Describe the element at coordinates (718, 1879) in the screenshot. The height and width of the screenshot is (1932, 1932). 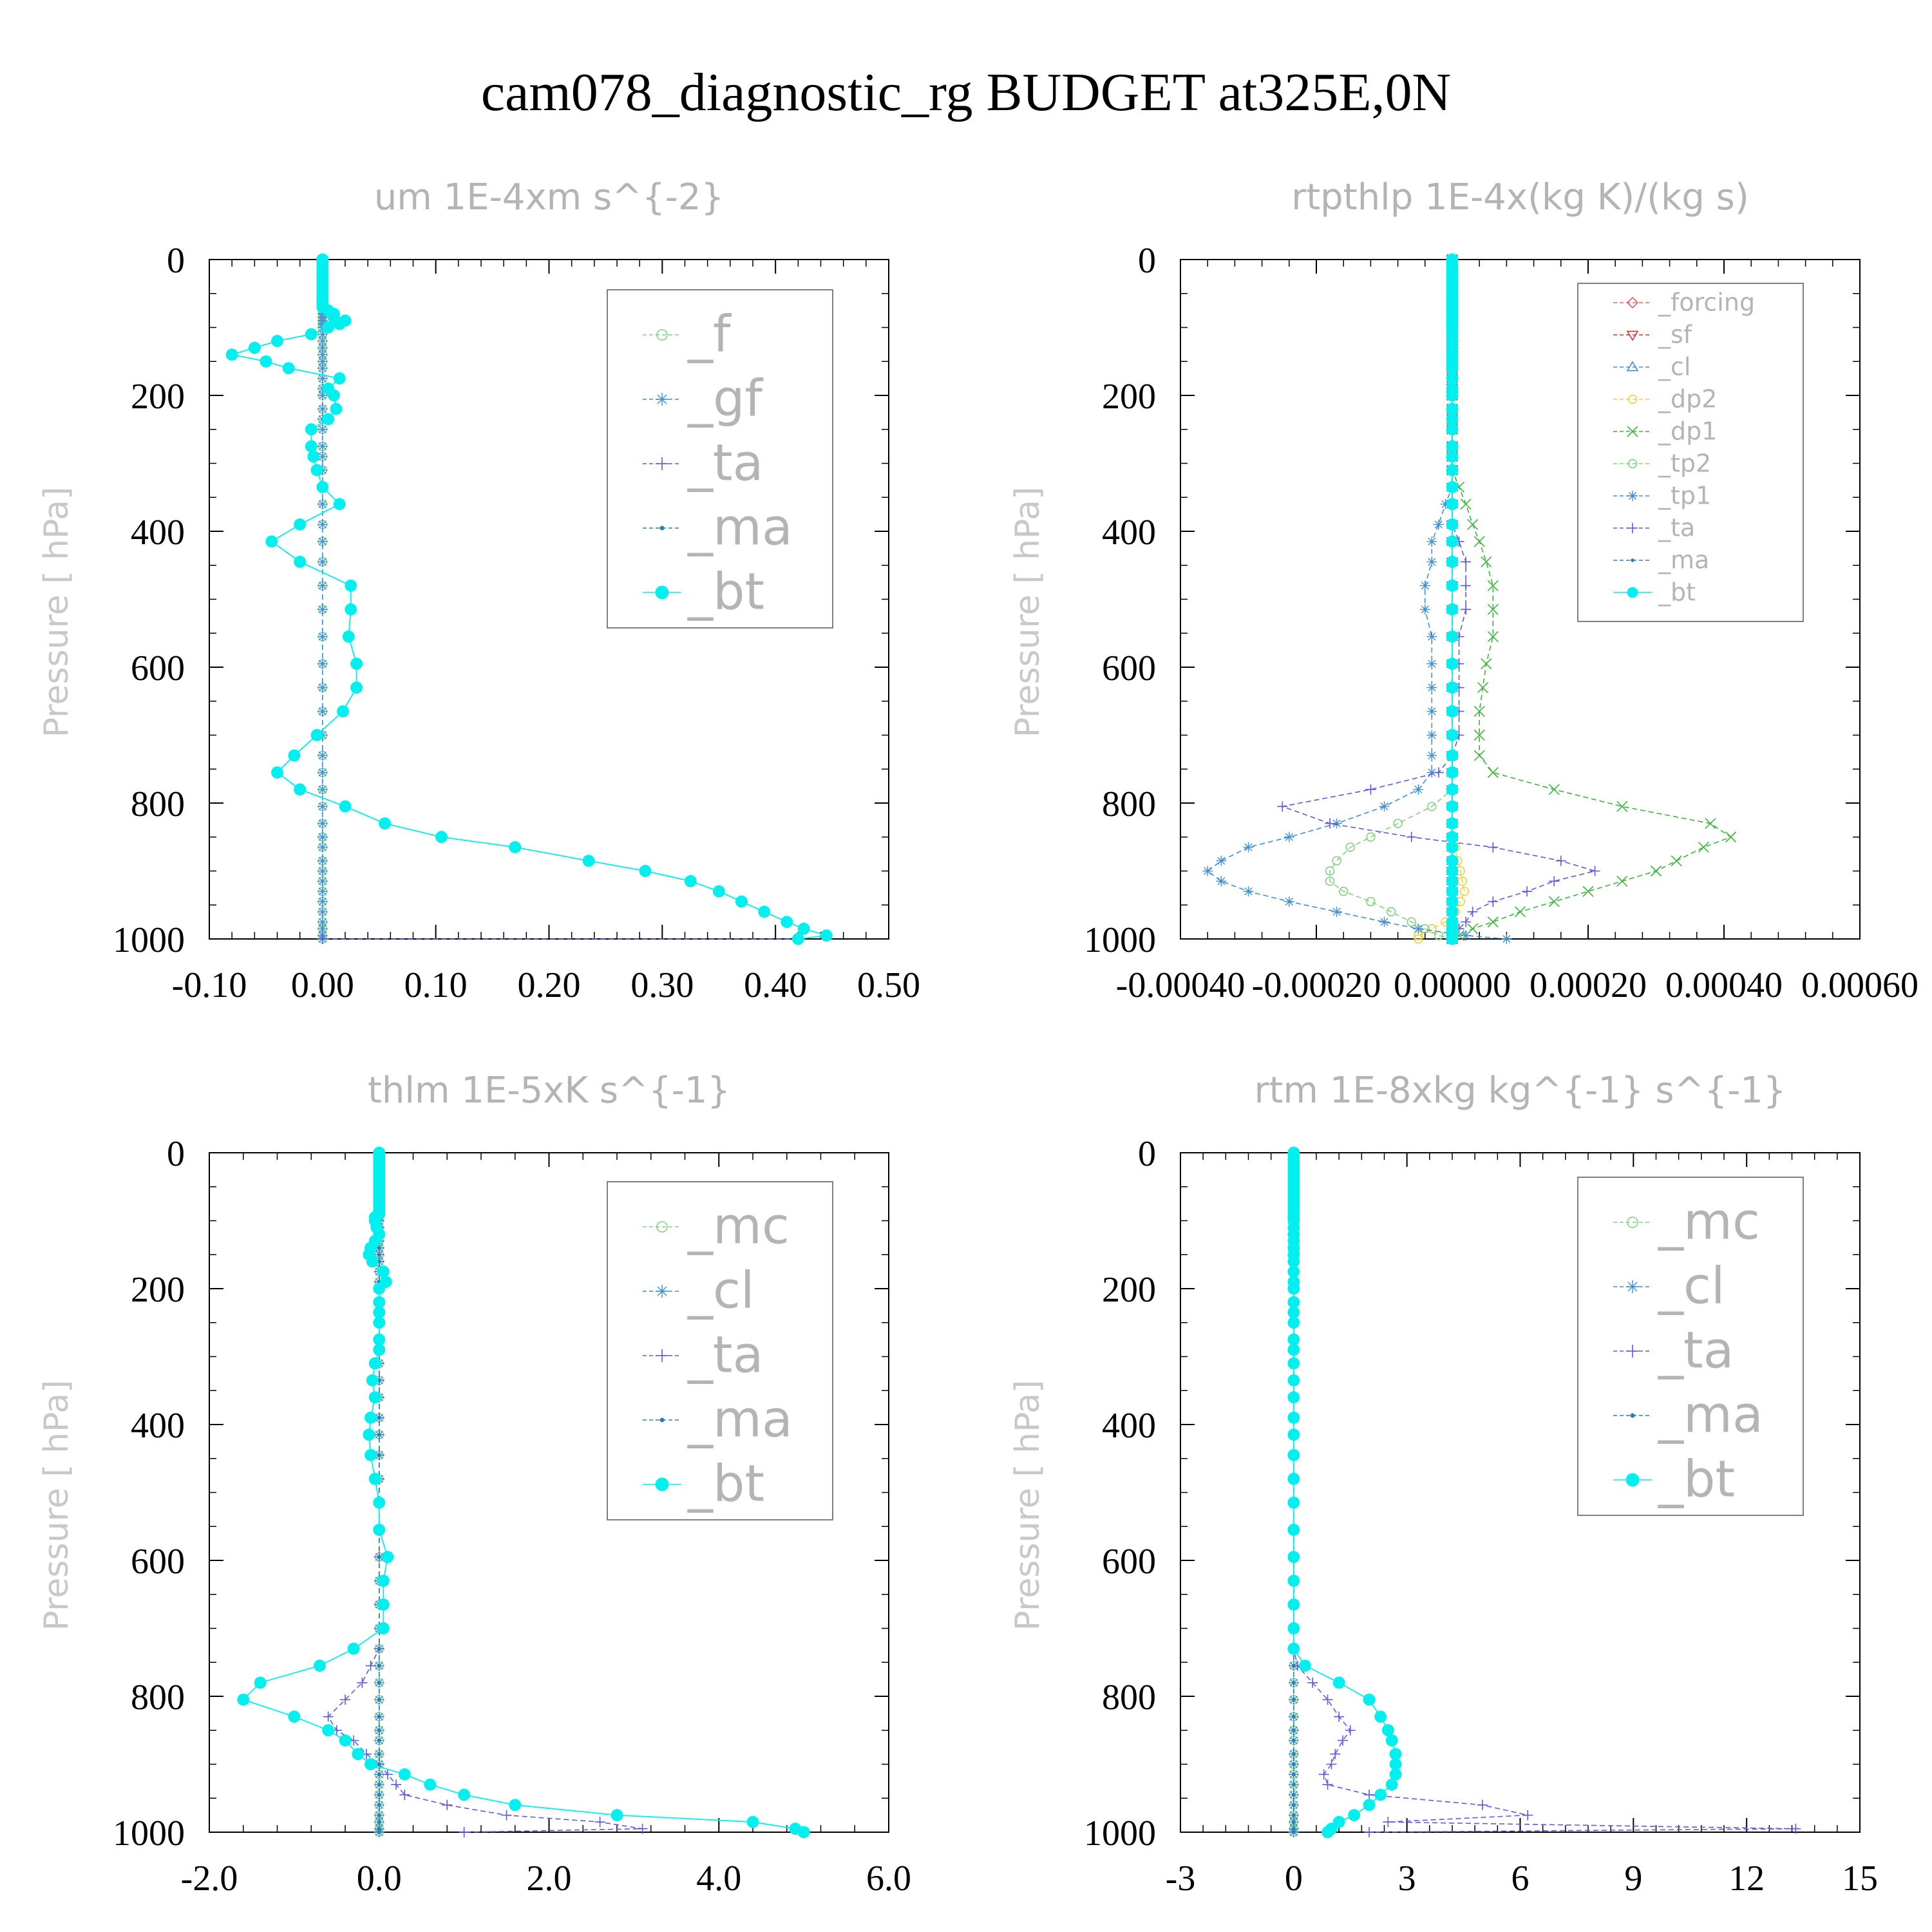
I see `x-tick-label: 4.0` at that location.